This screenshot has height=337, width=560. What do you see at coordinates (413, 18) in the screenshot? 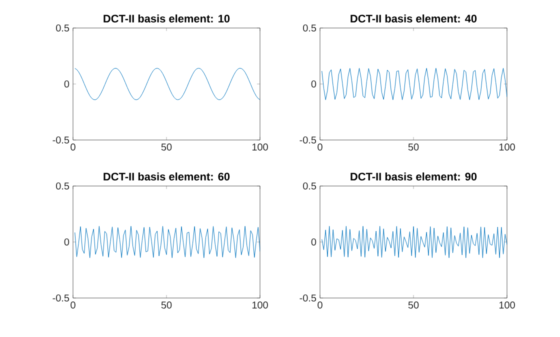
I see `chart-title: DCT-II basis element: 40` at bounding box center [413, 18].